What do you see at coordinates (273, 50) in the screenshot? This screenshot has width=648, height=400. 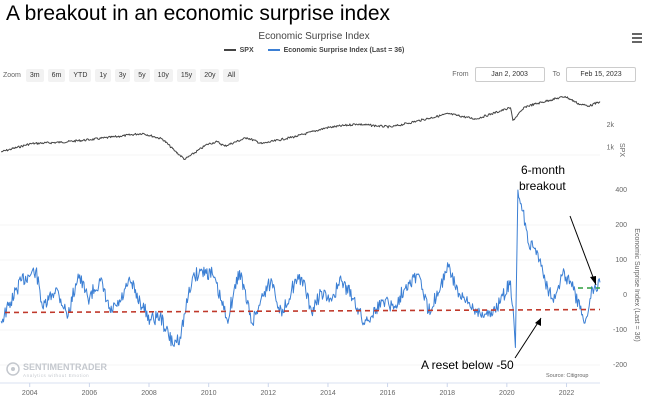 I see `legend-swatch-esi` at bounding box center [273, 50].